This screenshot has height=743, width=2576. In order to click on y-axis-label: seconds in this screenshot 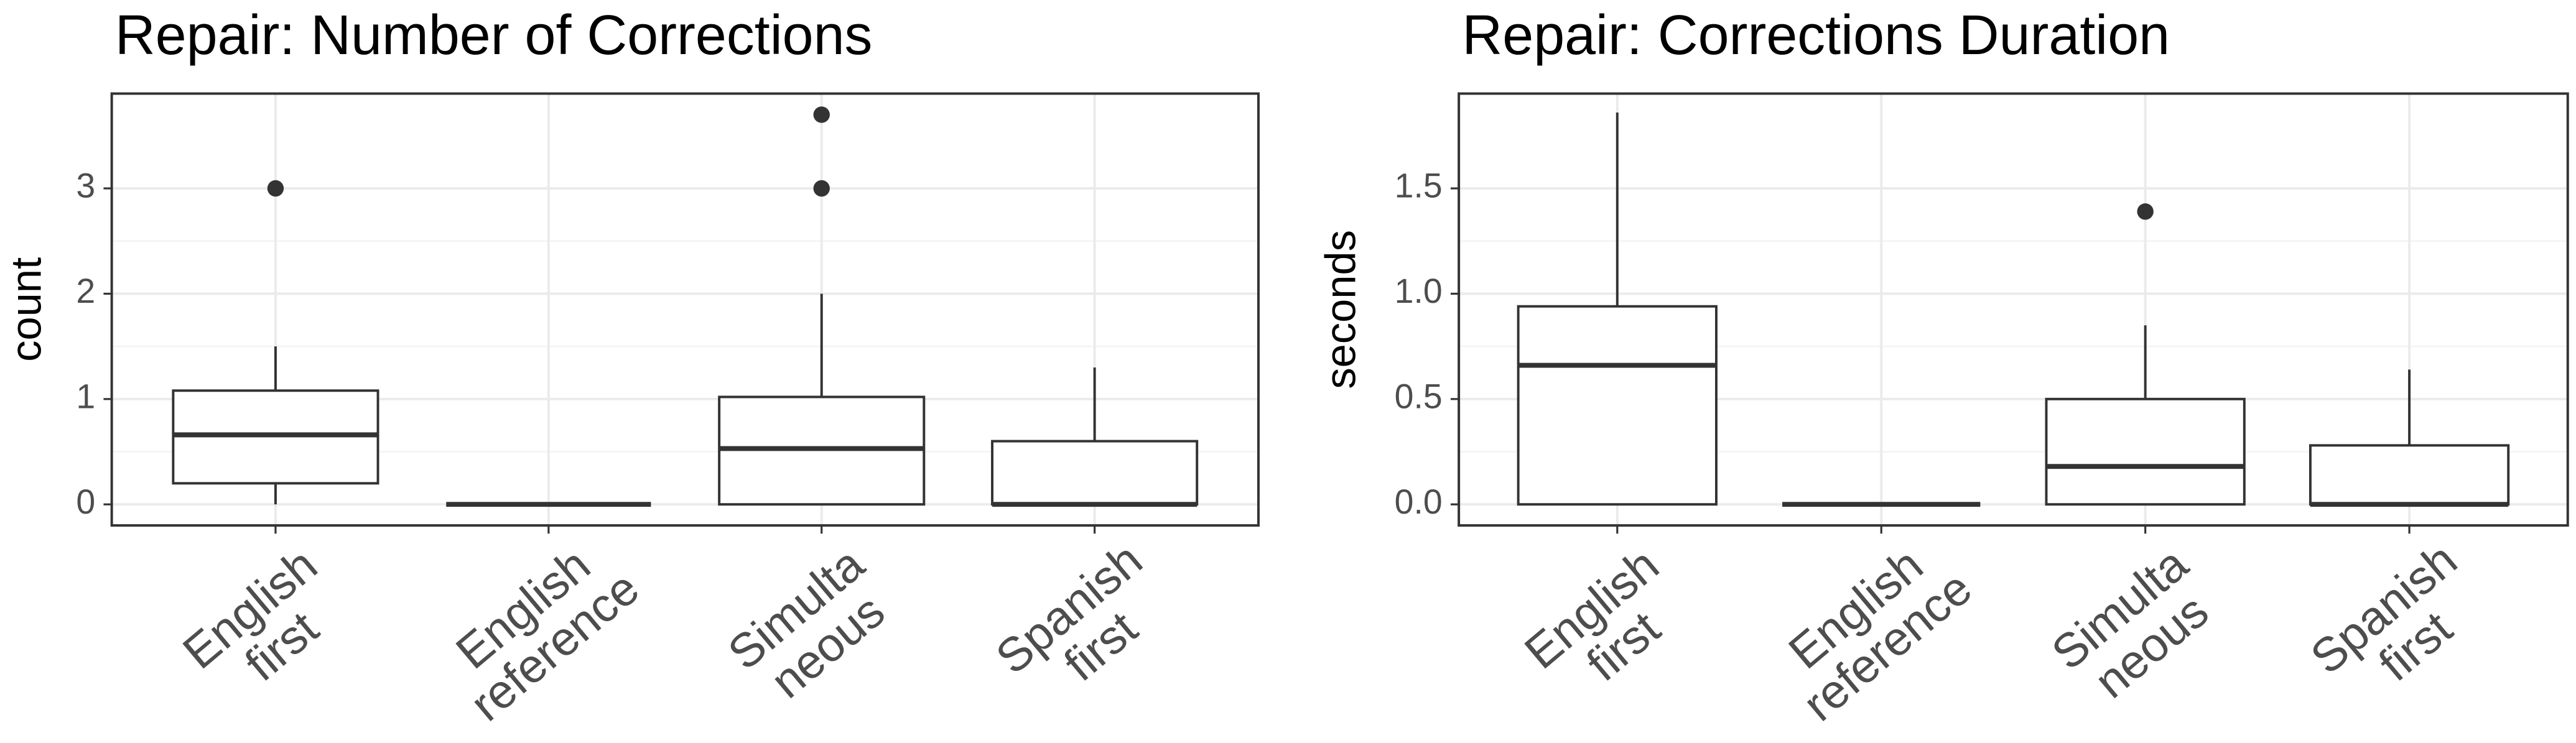, I will do `click(1340, 309)`.